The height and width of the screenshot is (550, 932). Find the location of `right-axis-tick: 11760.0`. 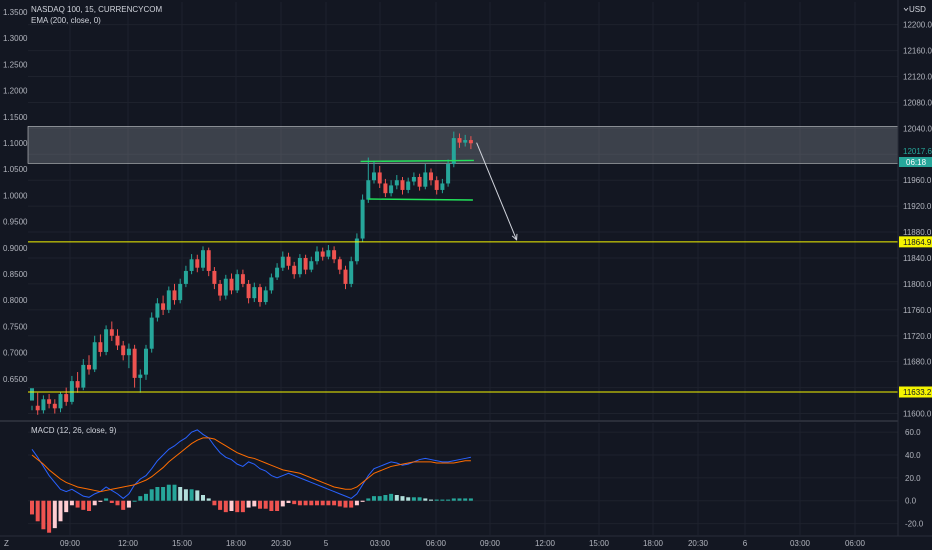

right-axis-tick: 11760.0 is located at coordinates (917, 310).